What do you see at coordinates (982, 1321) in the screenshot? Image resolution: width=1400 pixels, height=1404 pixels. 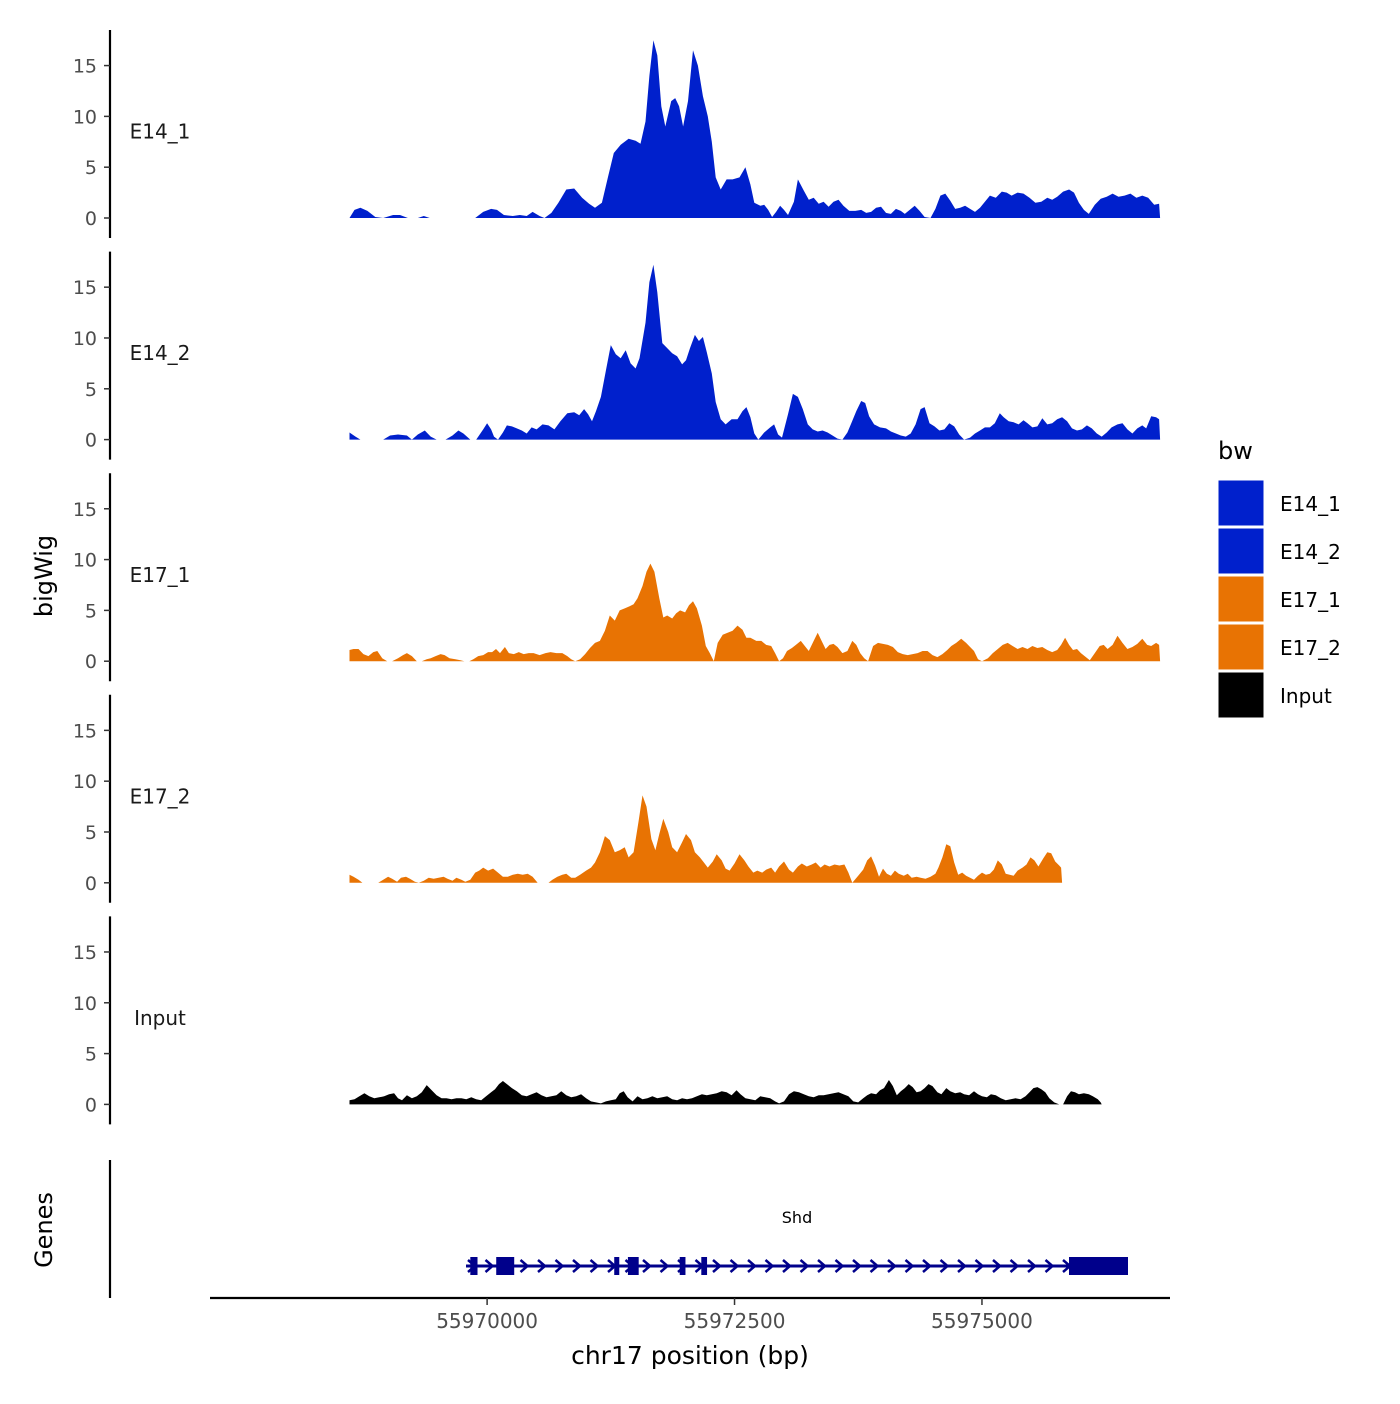 I see `x-tick-label: 55975000` at bounding box center [982, 1321].